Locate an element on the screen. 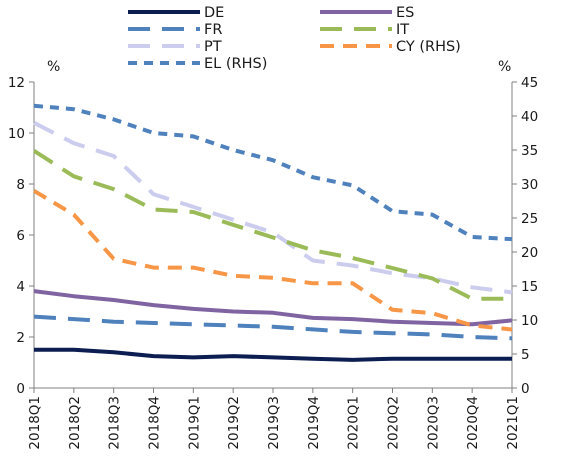  y-right-tick-label: 25 is located at coordinates (529, 219).